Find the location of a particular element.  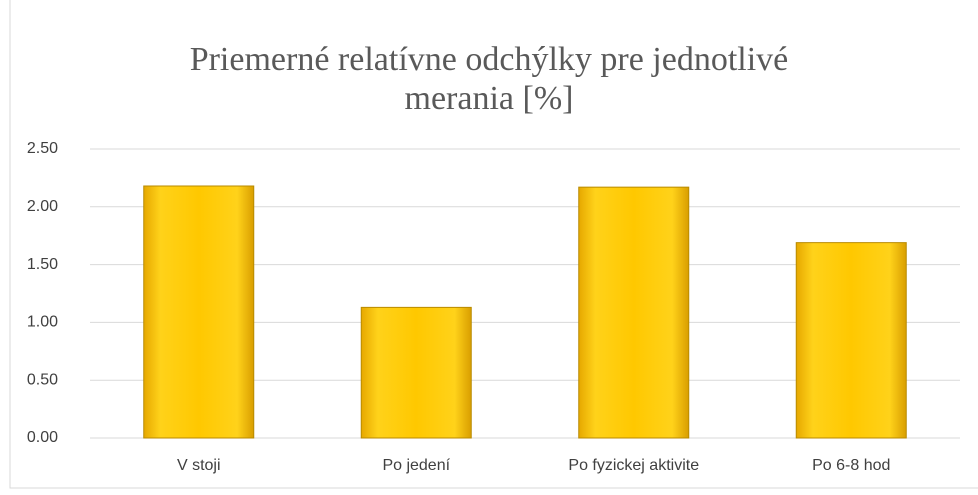

y-tick-label: 0.00 is located at coordinates (42, 437).